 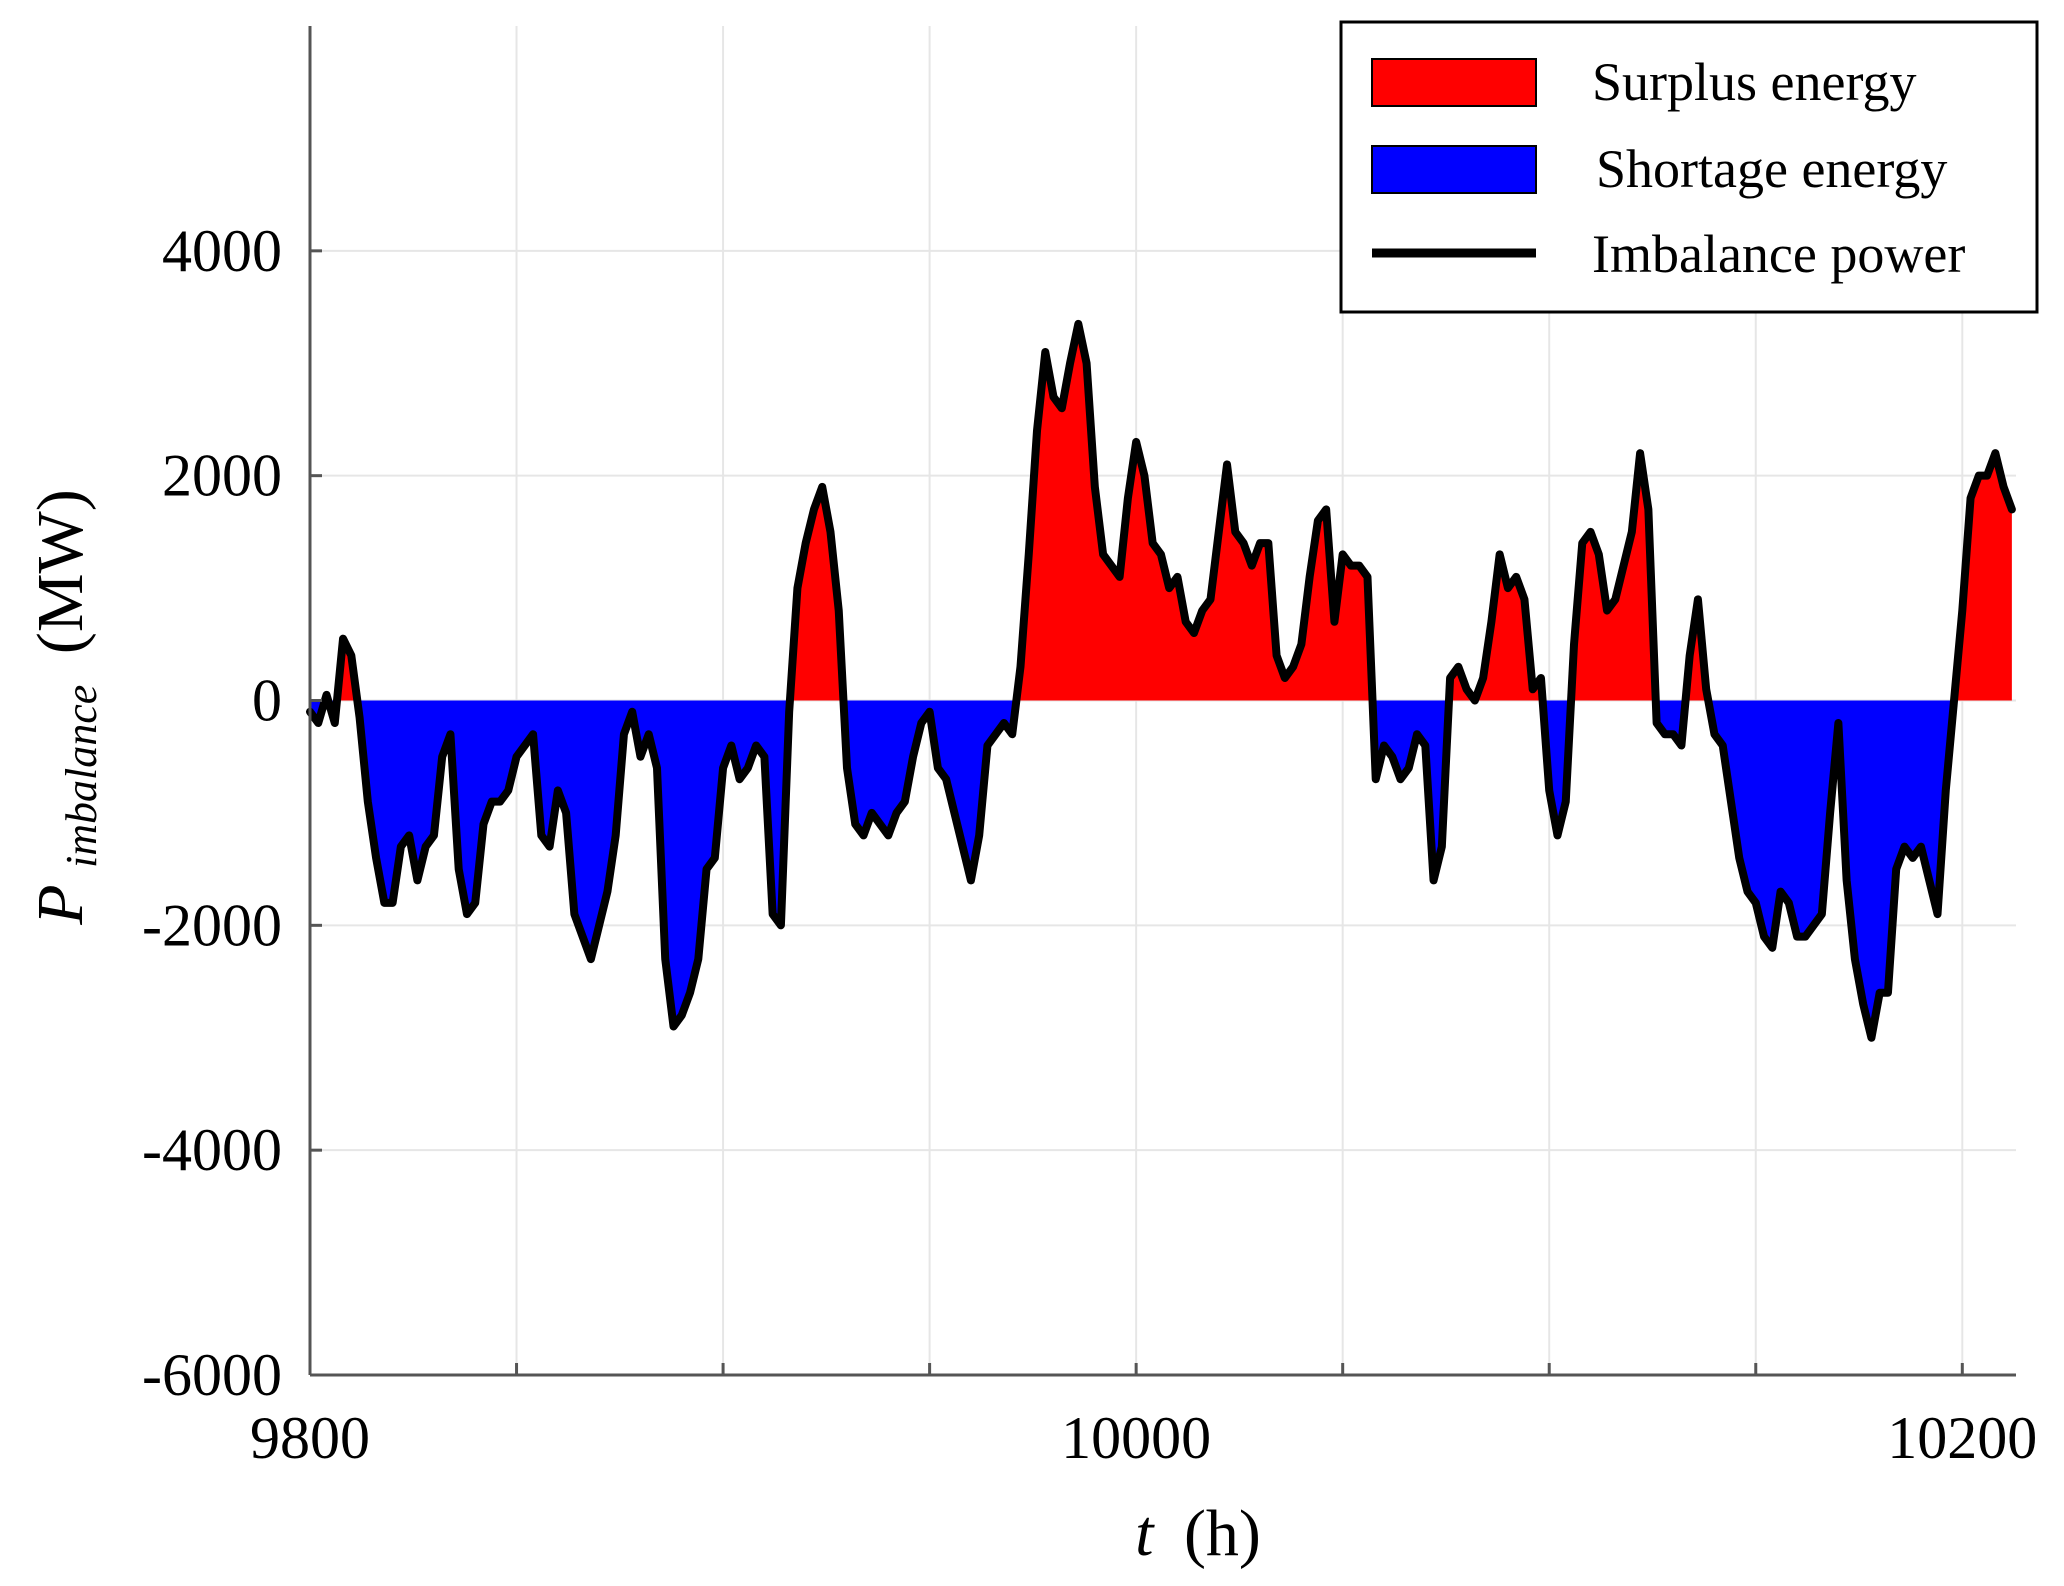 I want to click on y-axis-var: P, so click(x=60, y=904).